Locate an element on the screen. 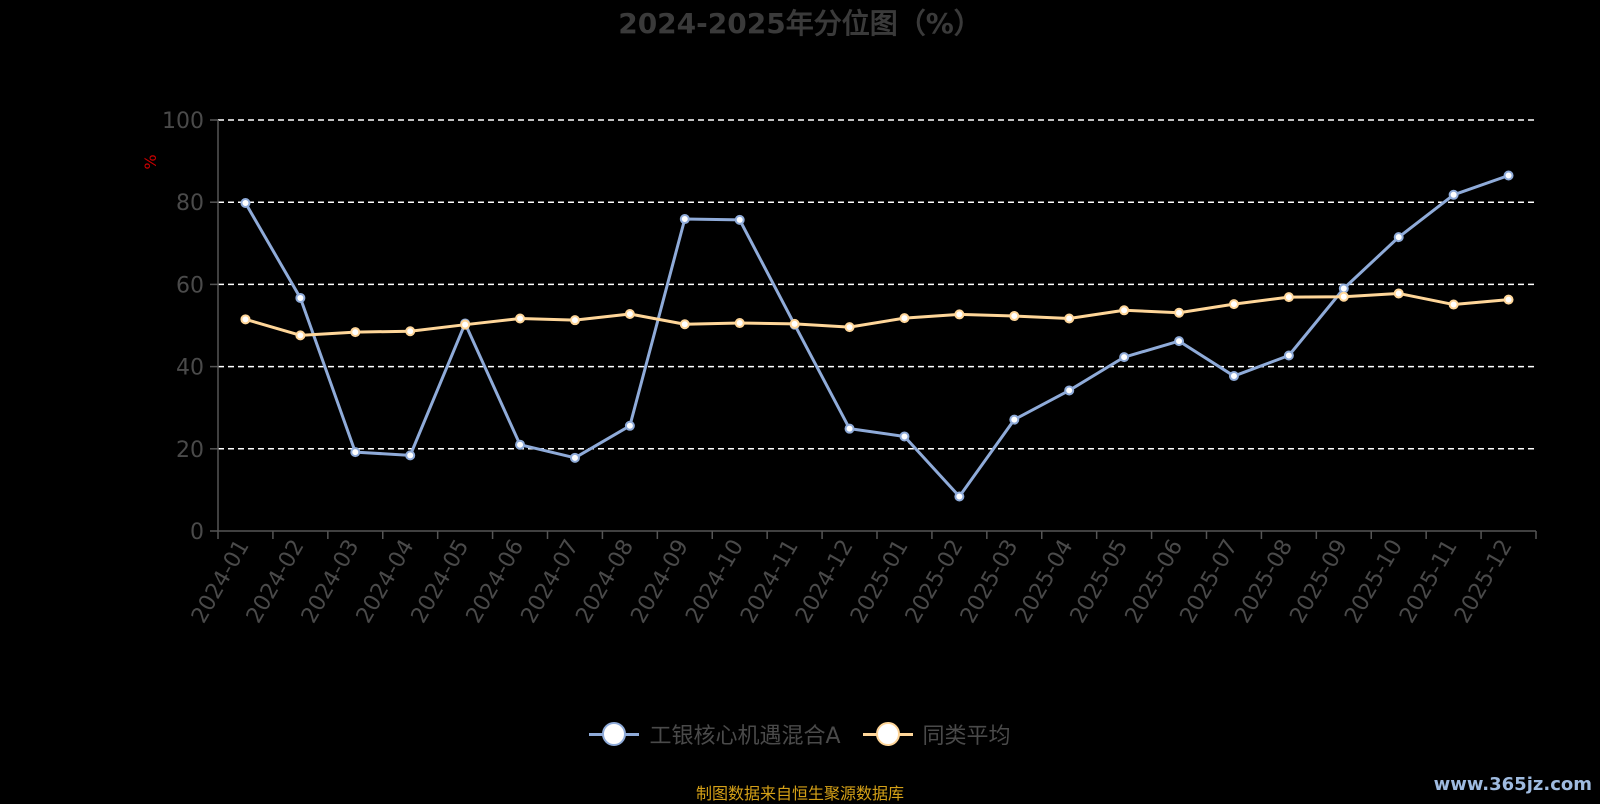  source-note: 制图数据来自恒生聚源数据库 is located at coordinates (799, 793).